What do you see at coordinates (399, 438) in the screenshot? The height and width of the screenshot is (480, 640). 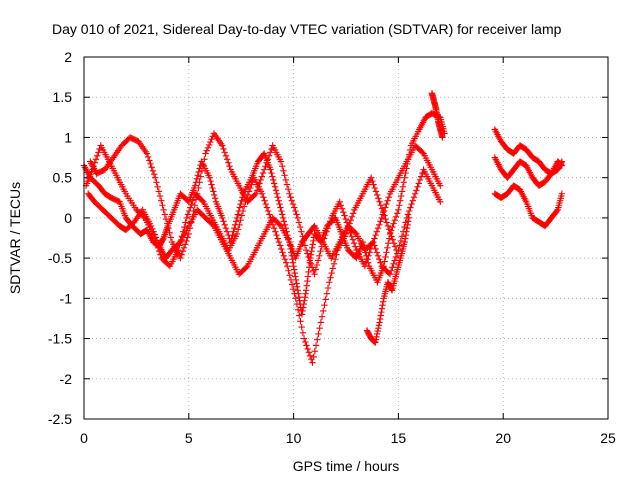 I see `x-tick-label: 15` at bounding box center [399, 438].